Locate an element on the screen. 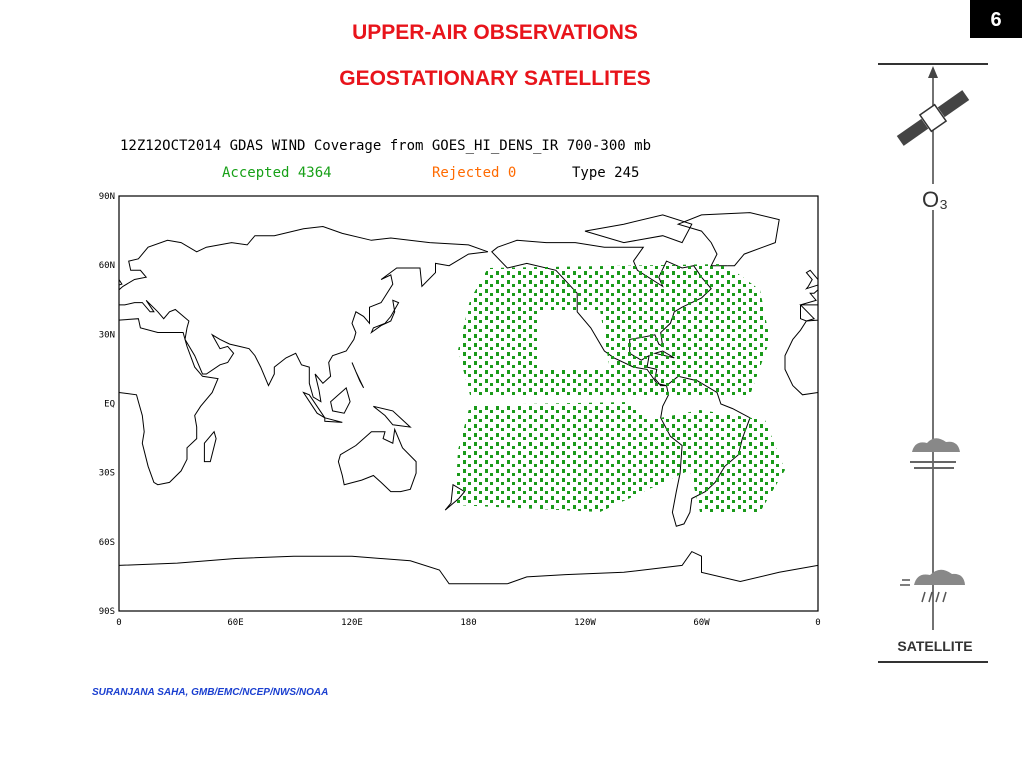  slide-number: 6 is located at coordinates (995, 20).